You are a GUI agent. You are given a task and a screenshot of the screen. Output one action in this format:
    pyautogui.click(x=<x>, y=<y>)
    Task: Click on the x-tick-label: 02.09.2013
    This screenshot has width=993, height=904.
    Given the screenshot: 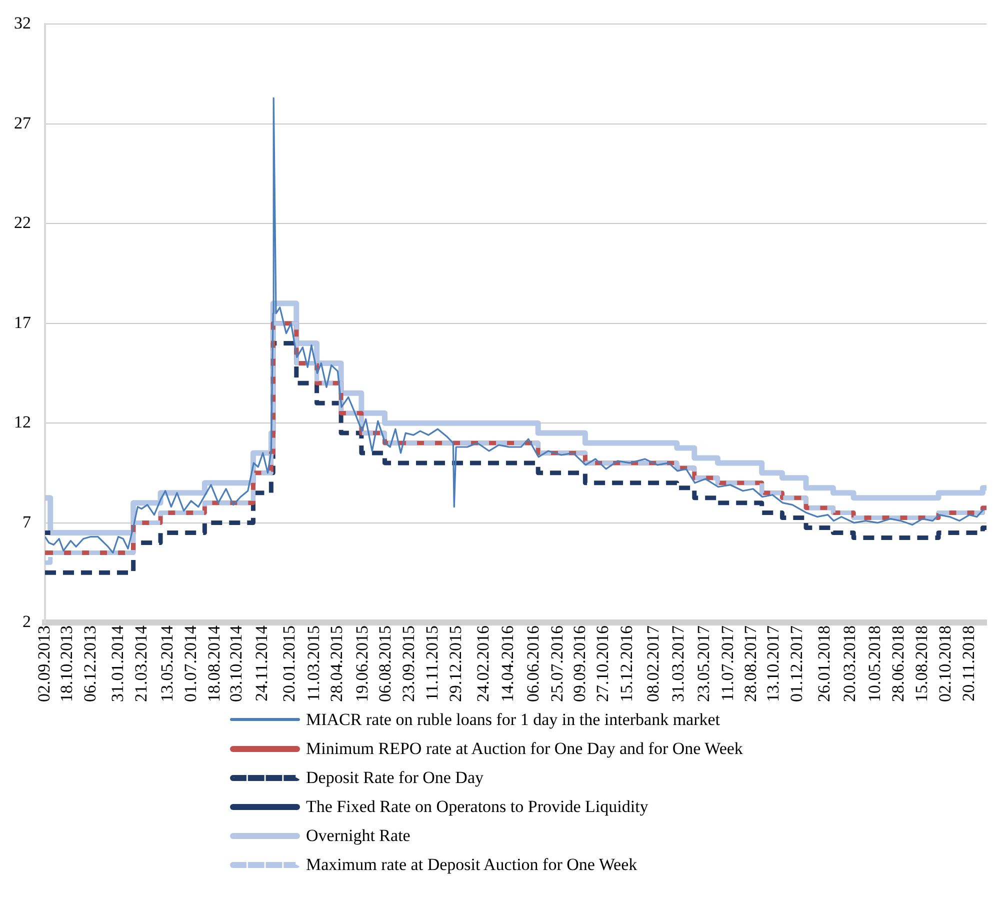 What is the action you would take?
    pyautogui.click(x=44, y=664)
    